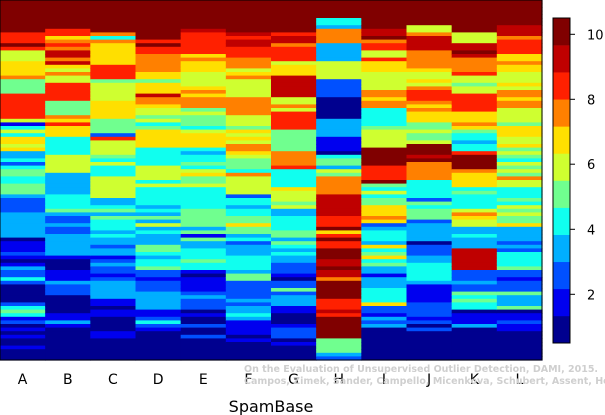 This screenshot has height=415, width=605. What do you see at coordinates (595, 35) in the screenshot?
I see `colorbar-tick-label: 10` at bounding box center [595, 35].